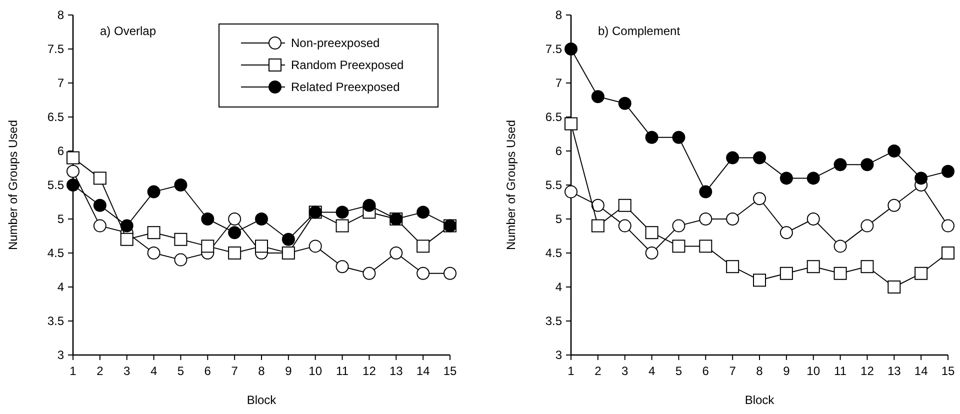 This screenshot has height=414, width=960. I want to click on legend-label: Random Preexposed, so click(347, 65).